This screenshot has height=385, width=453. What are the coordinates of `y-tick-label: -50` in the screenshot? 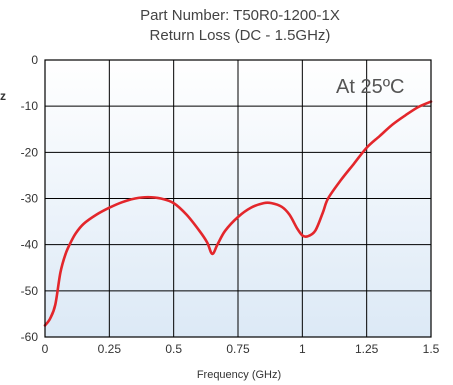 It's located at (30, 291).